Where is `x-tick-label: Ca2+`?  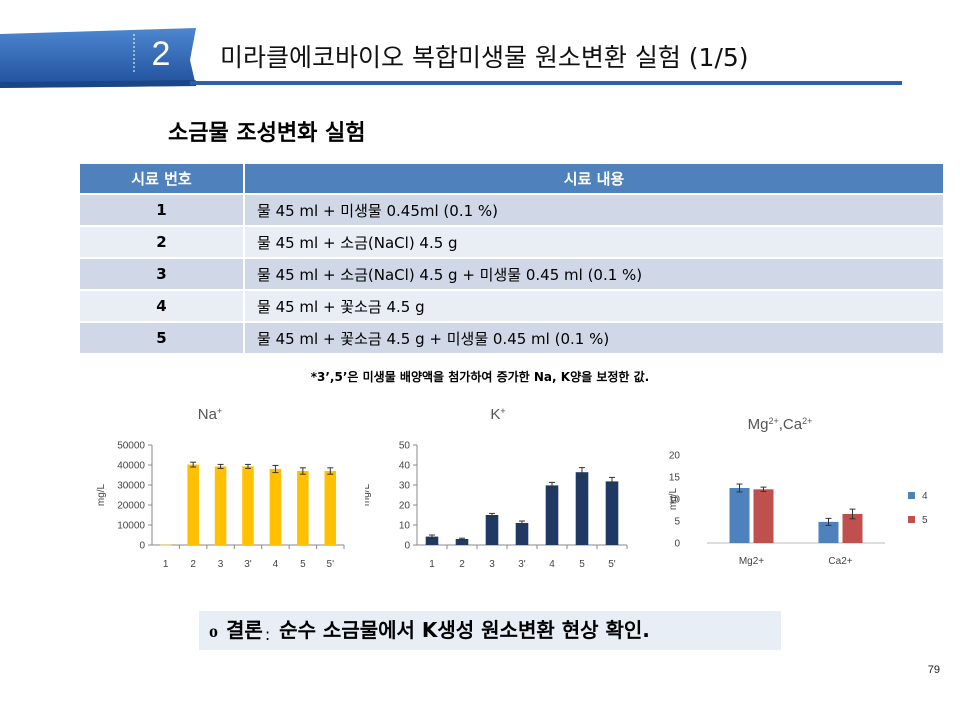
x-tick-label: Ca2+ is located at coordinates (840, 561).